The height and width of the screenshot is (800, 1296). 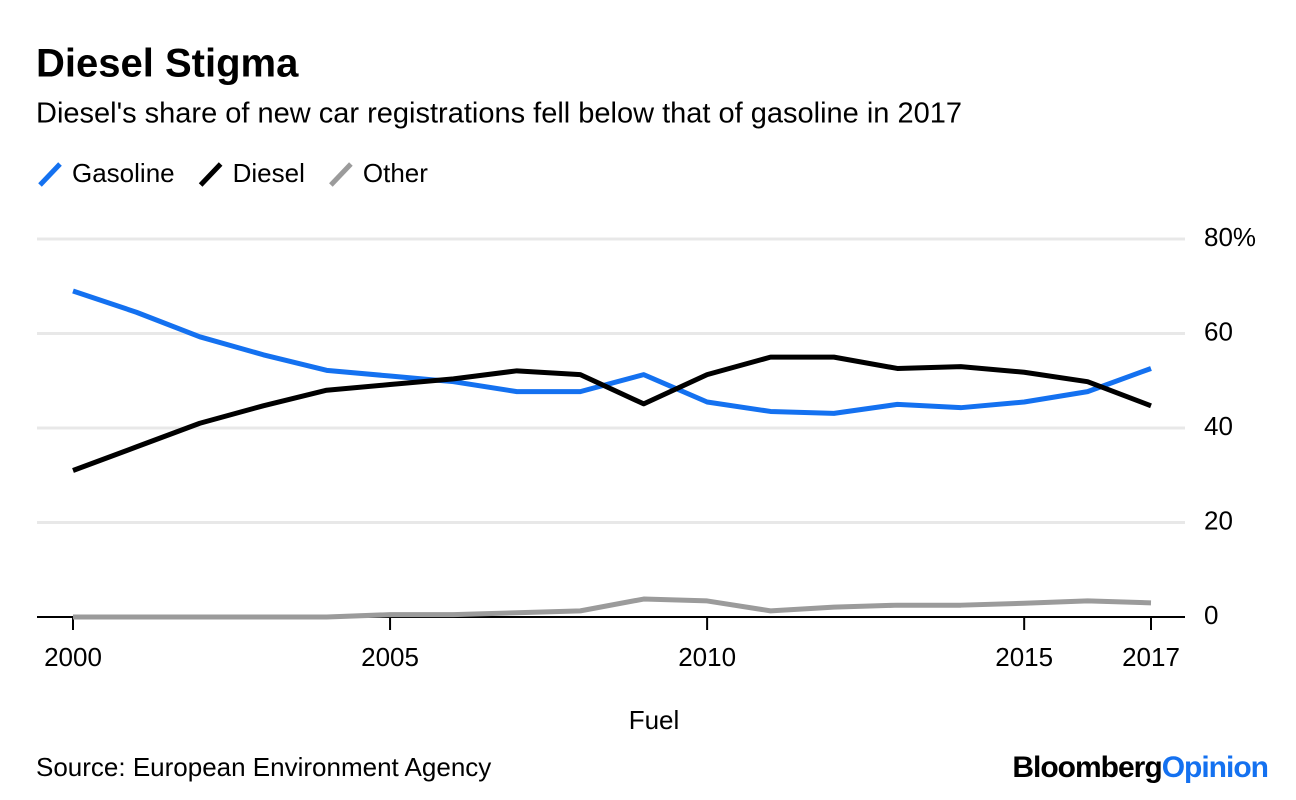 I want to click on x-tick-label: 2010, so click(x=707, y=657).